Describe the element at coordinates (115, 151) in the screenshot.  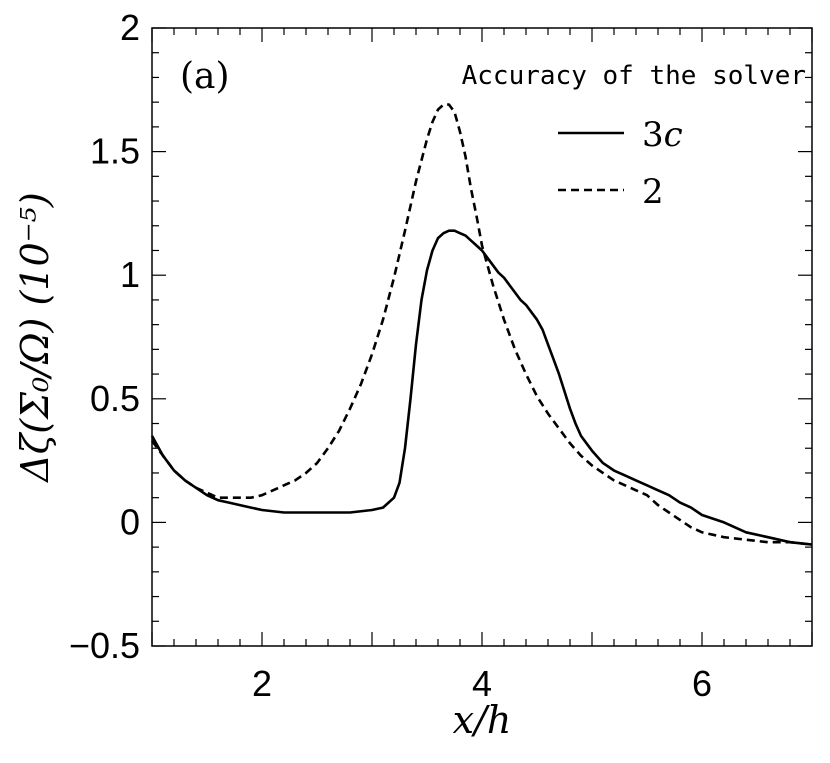
I see `y-tick-label: 1.5` at that location.